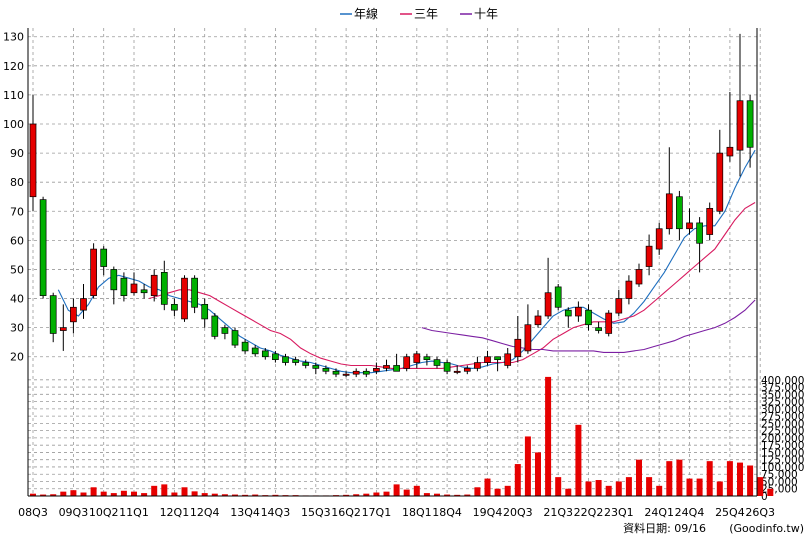  What do you see at coordinates (426, 14) in the screenshot?
I see `legend-label: 三年` at bounding box center [426, 14].